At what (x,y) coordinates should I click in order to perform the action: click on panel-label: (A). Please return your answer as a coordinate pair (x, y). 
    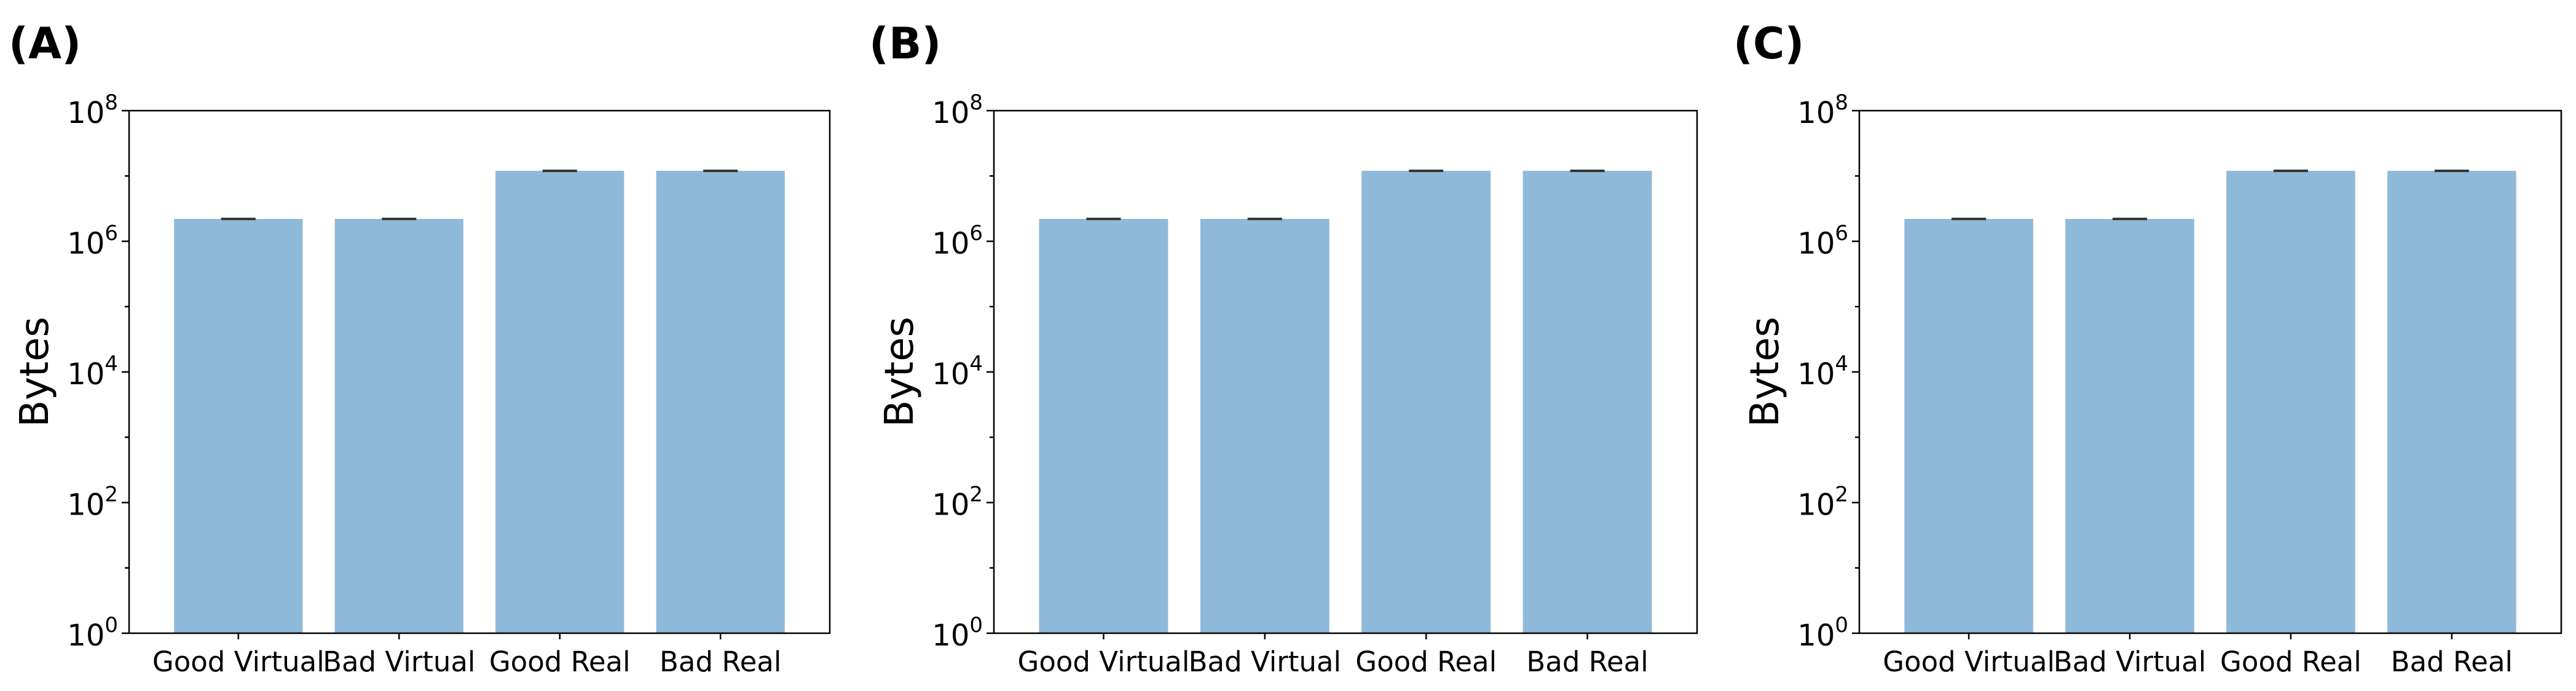
    Looking at the image, I should click on (45, 43).